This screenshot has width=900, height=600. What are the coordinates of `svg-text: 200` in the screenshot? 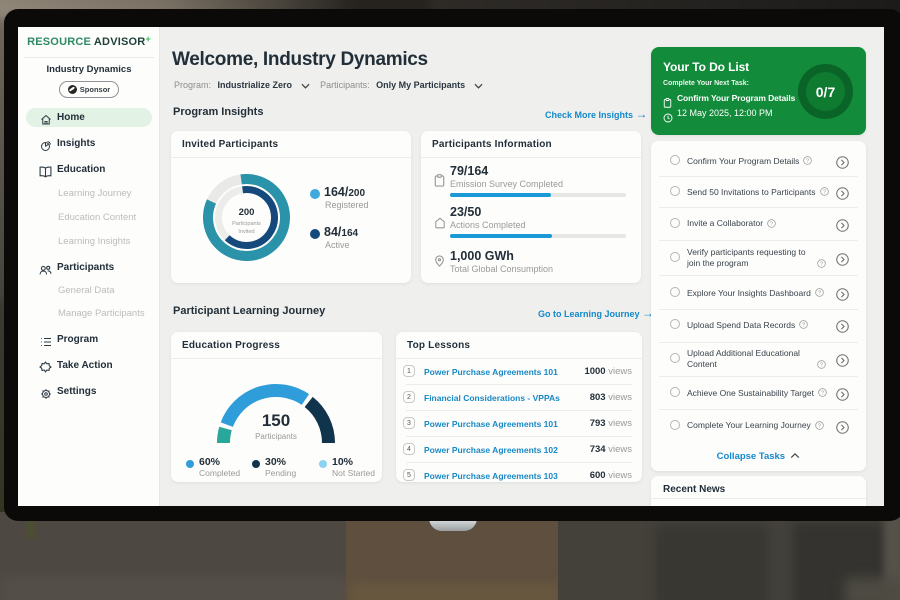 It's located at (247, 212).